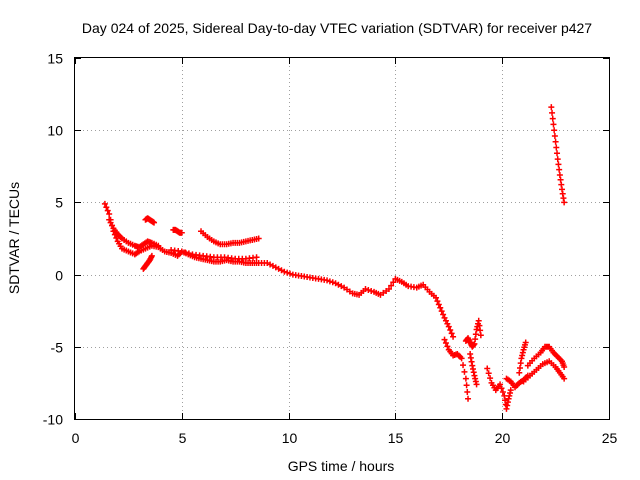 The height and width of the screenshot is (480, 640). I want to click on x-tick-labels: 0 5 10 15 20 25, so click(345, 438).